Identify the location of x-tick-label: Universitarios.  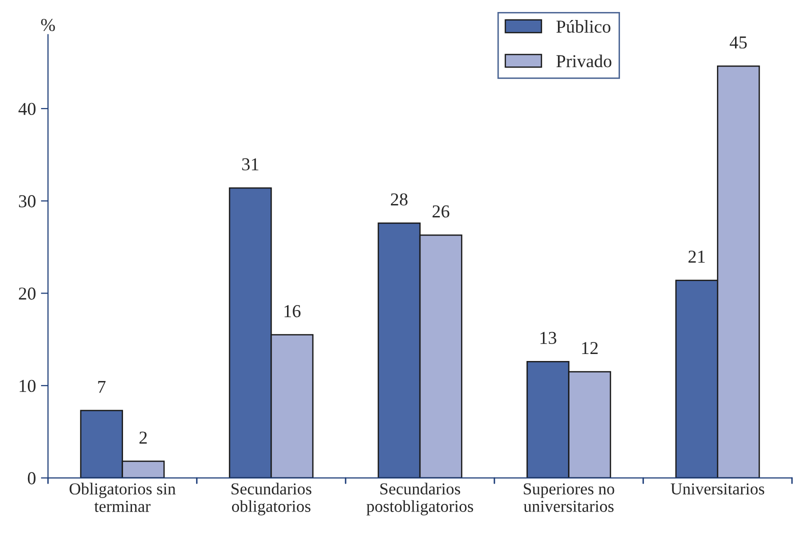
(717, 489).